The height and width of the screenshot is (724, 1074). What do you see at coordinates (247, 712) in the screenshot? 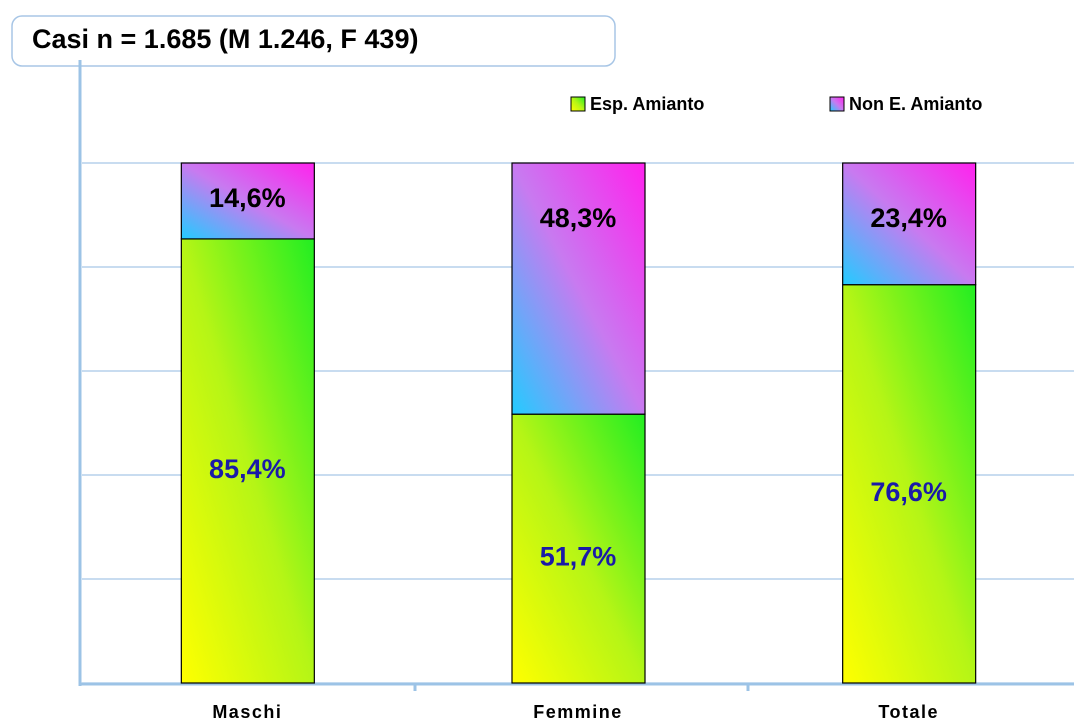
I see `x-tick-label: Maschi` at bounding box center [247, 712].